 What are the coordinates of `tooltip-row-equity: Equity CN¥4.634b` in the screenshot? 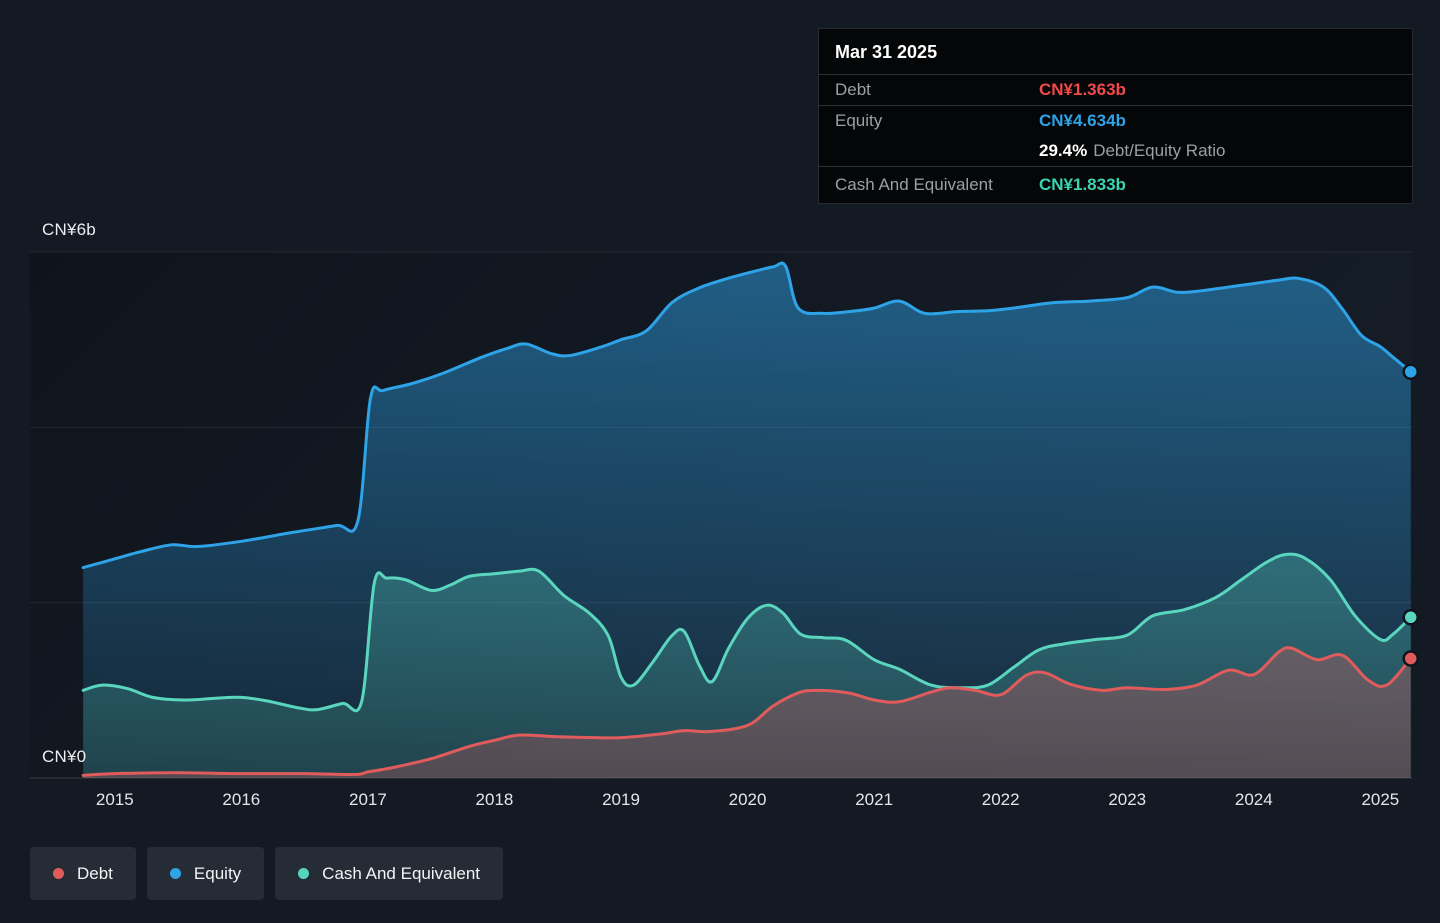 It's located at (1115, 121).